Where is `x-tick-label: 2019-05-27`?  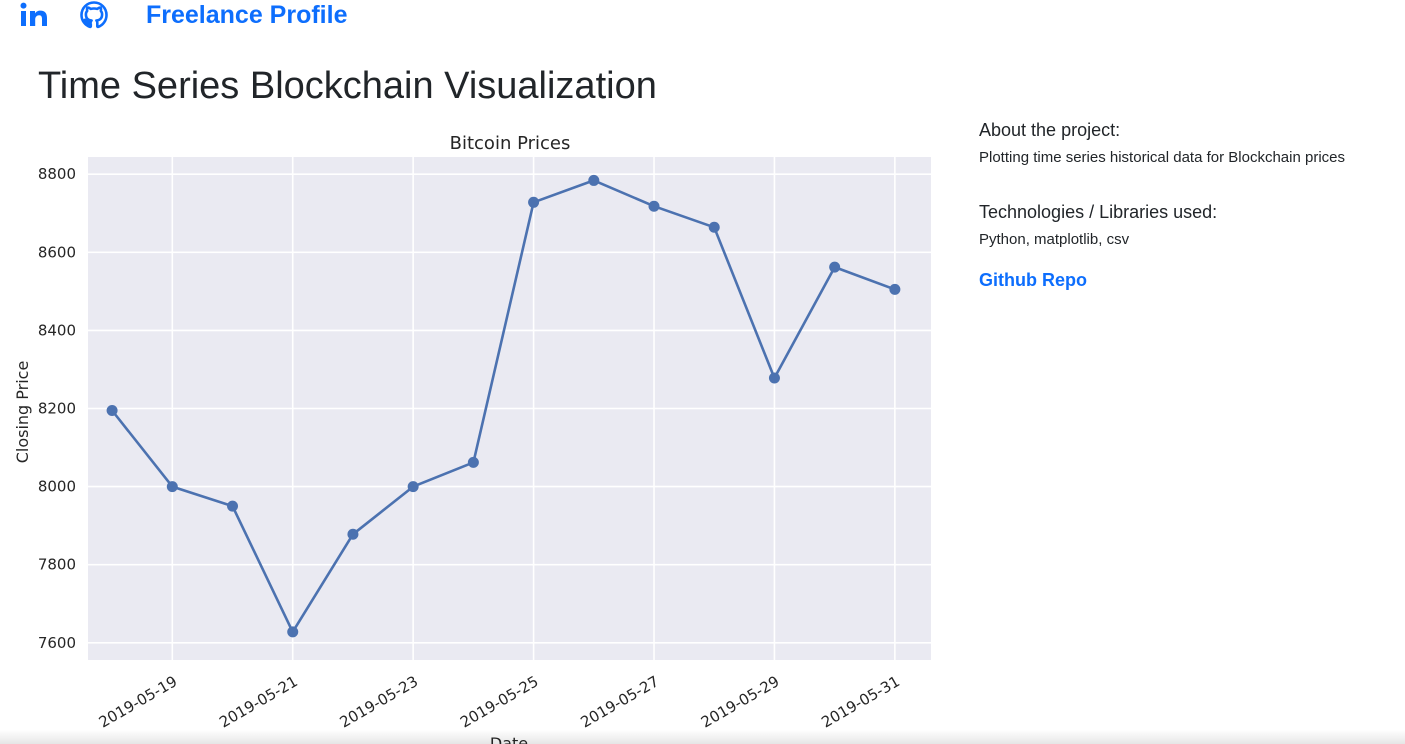 x-tick-label: 2019-05-27 is located at coordinates (620, 701).